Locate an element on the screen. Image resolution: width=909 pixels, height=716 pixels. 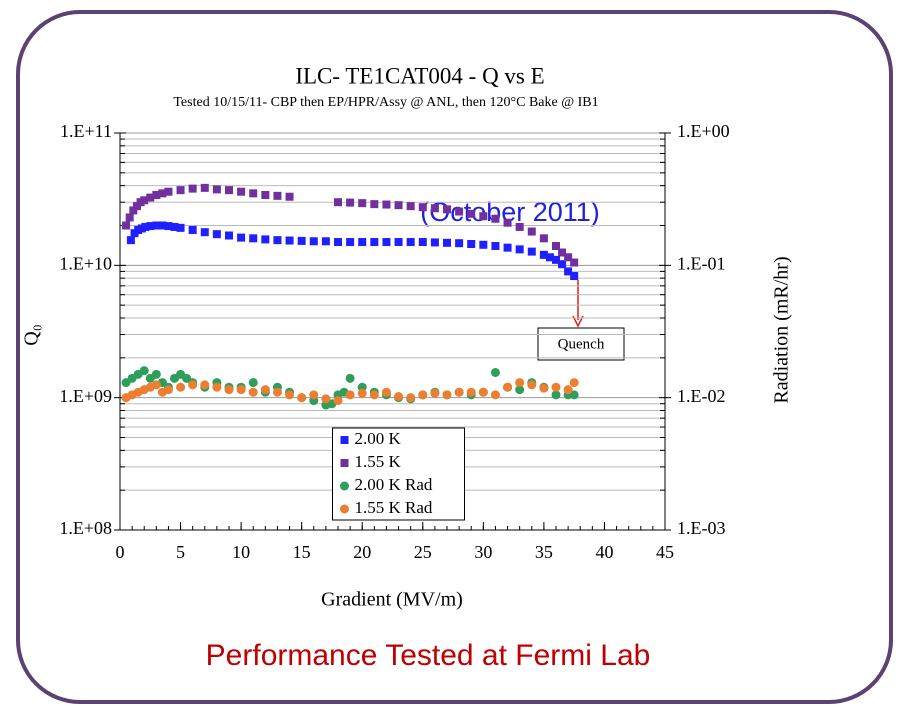
chart-title: ILC- TE1CAT004 - Q vs E is located at coordinates (419, 75).